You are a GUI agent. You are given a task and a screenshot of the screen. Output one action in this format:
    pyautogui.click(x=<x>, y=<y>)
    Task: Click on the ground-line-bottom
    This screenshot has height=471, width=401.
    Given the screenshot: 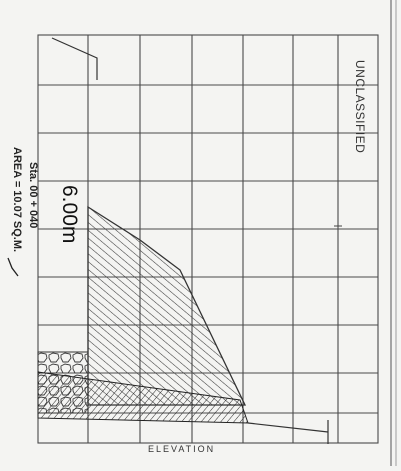 What is the action you would take?
    pyautogui.click(x=288, y=427)
    